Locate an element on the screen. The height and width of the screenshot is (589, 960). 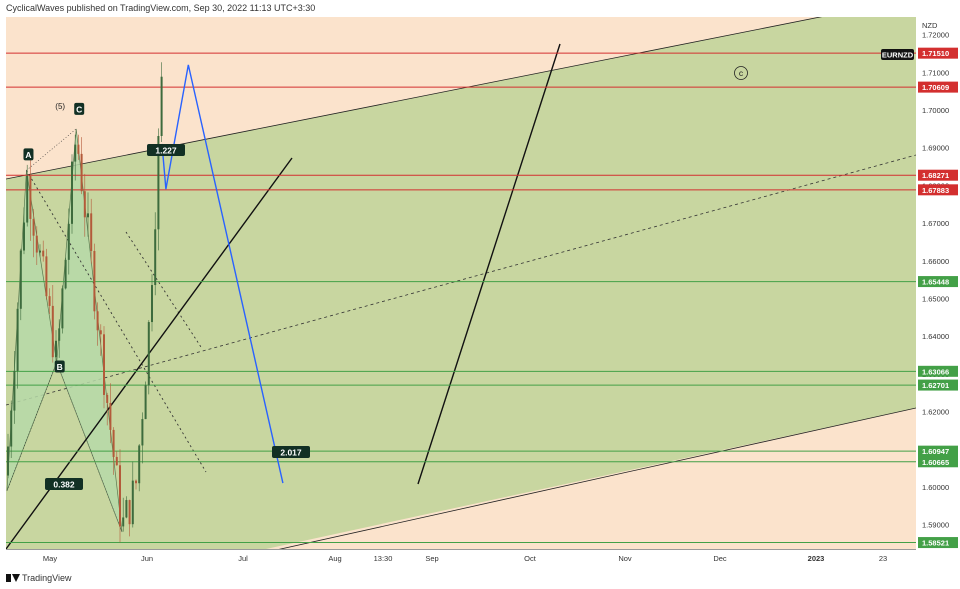
footer-brand: TradingView is located at coordinates (47, 578).